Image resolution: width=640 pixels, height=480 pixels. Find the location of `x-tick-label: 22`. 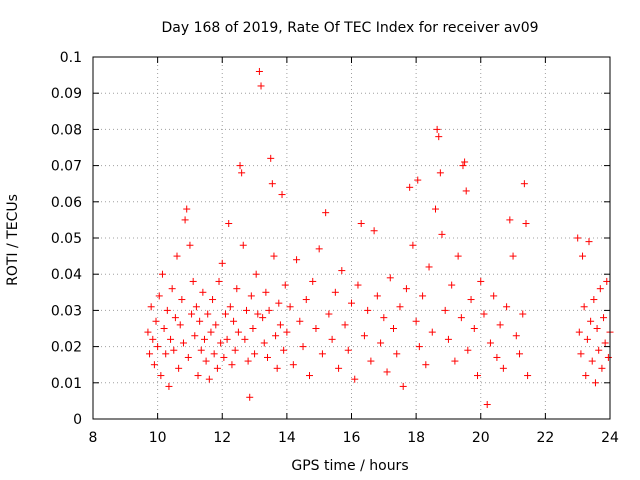

x-tick-label: 22 is located at coordinates (545, 438).